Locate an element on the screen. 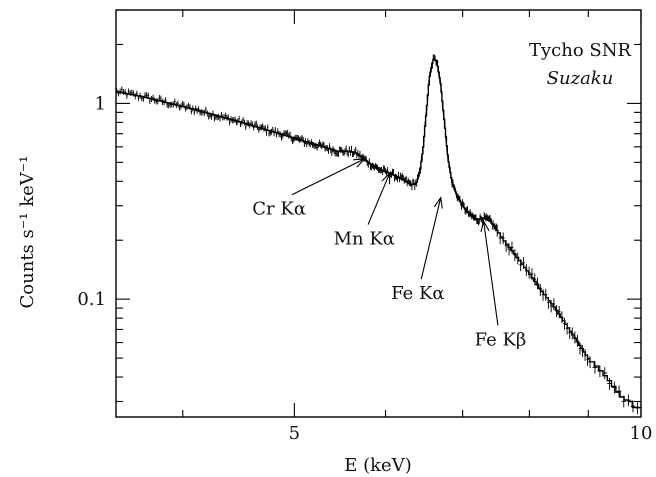 This screenshot has height=477, width=656. annotation-label: Mn Kα is located at coordinates (364, 239).